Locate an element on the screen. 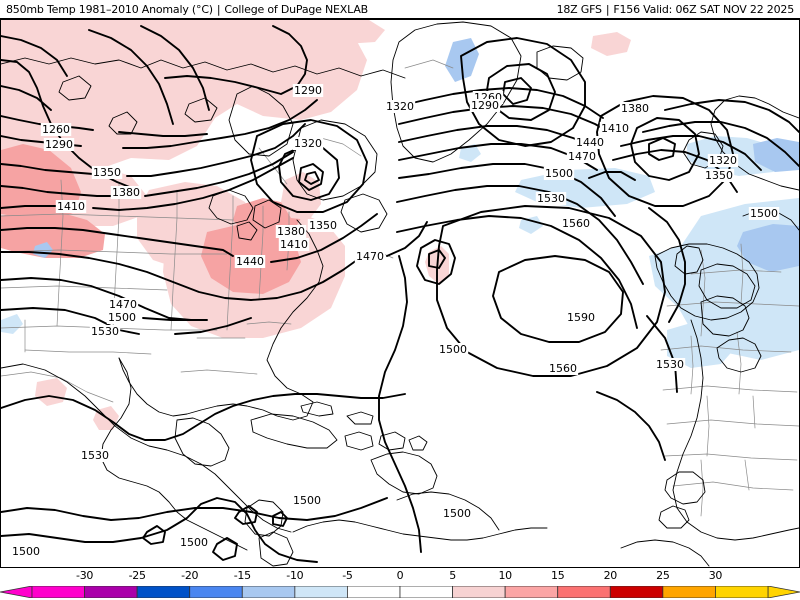  anomaly-patch-warm-med-plains is located at coordinates (53, 234).